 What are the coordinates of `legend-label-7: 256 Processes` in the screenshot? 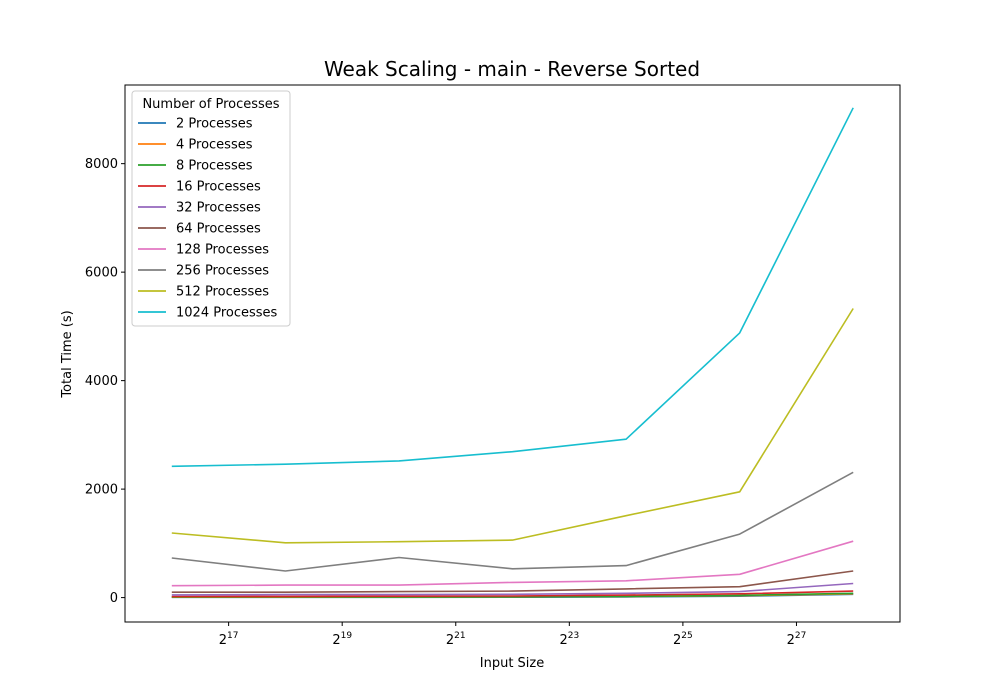 It's located at (222, 271).